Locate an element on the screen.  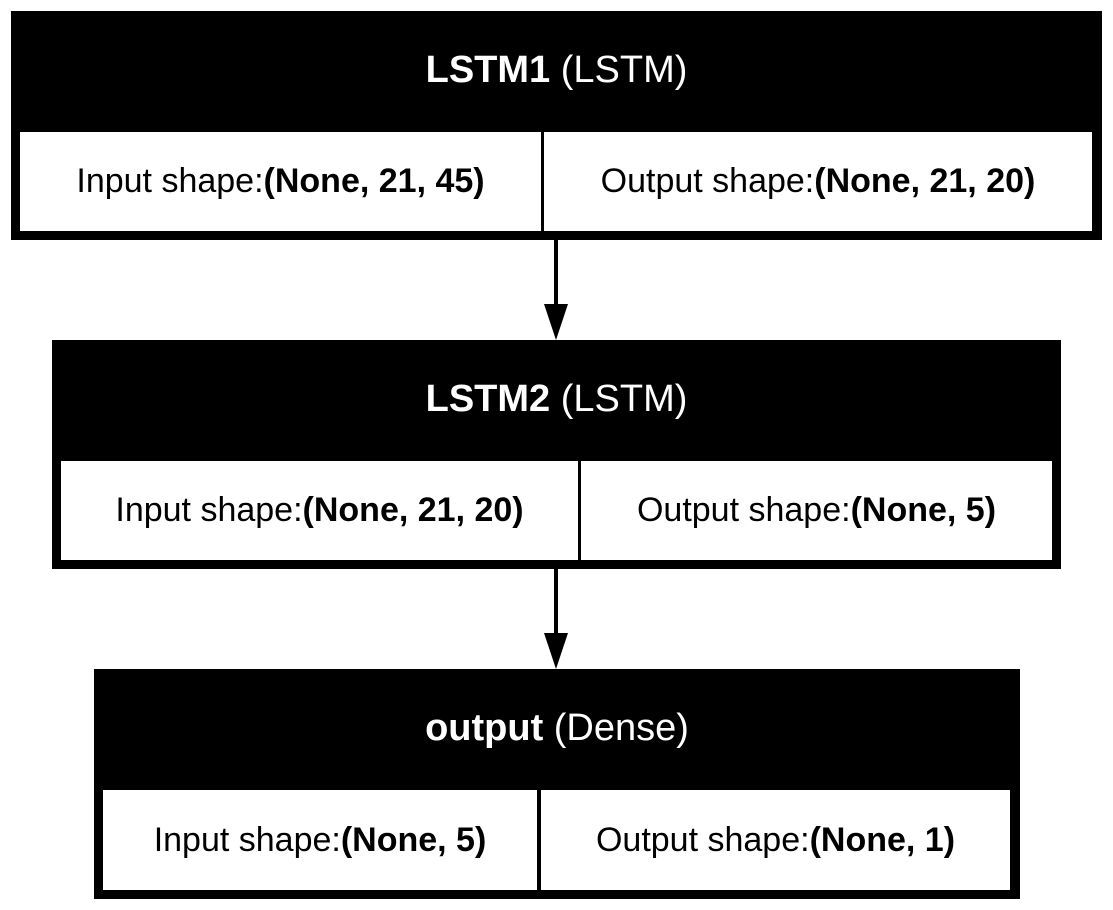
layer-header: output (Dense) is located at coordinates (557, 728).